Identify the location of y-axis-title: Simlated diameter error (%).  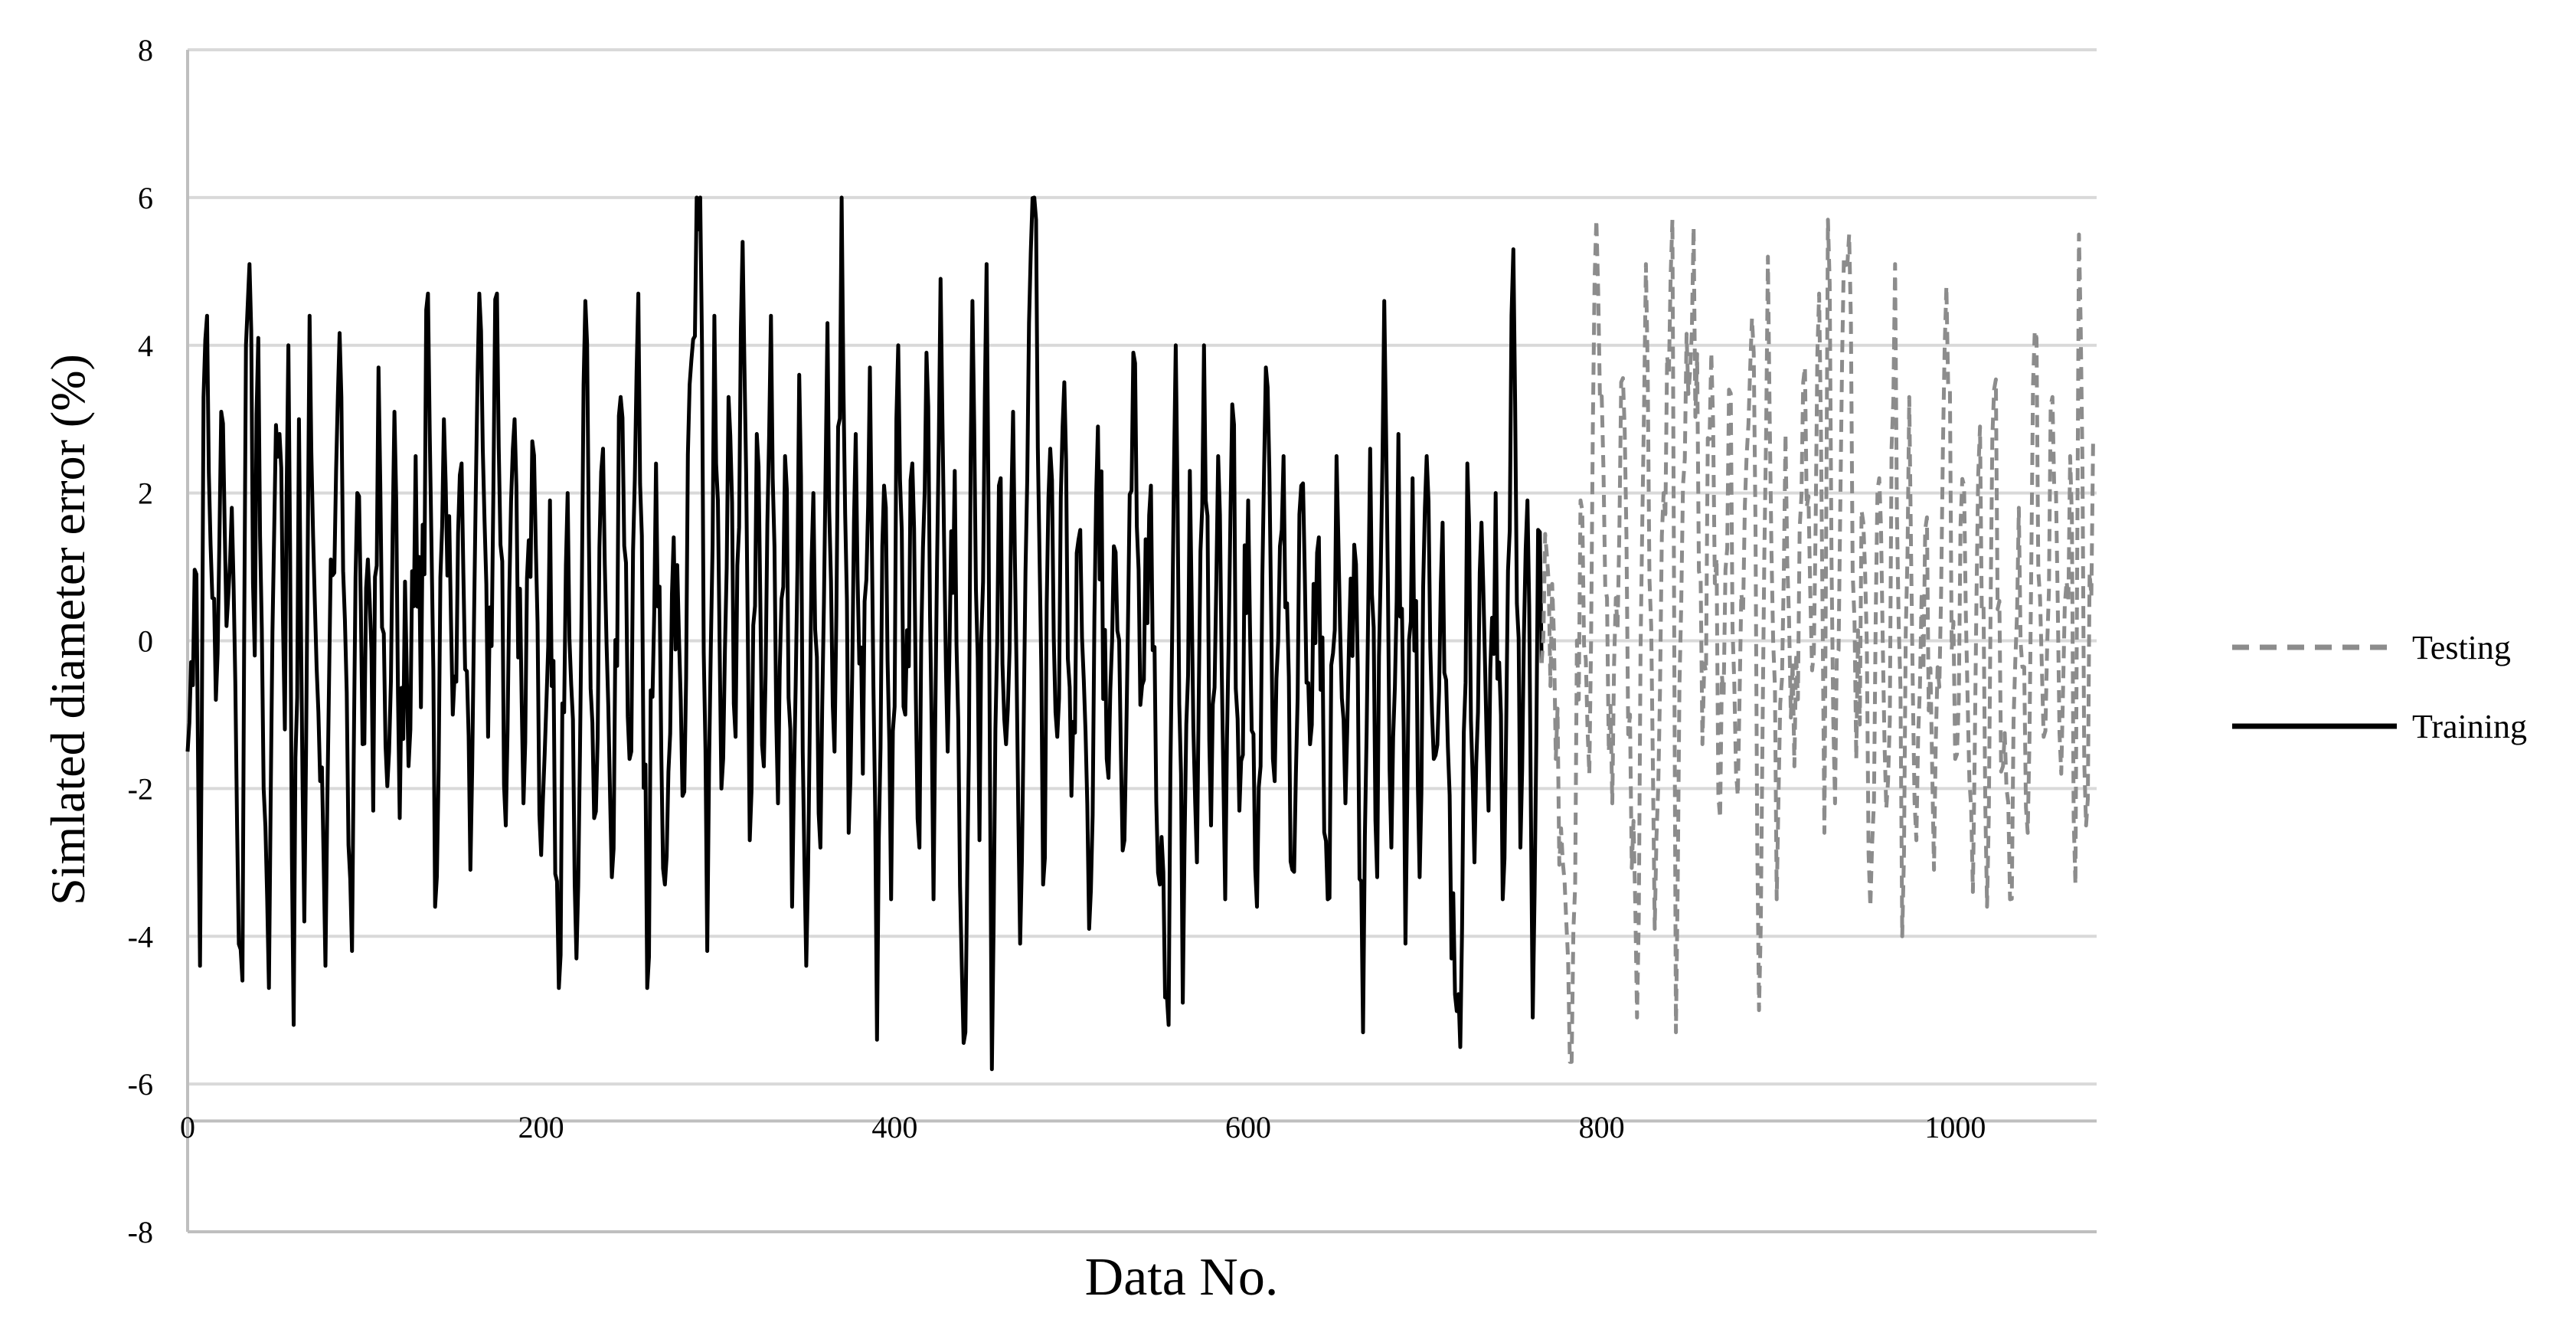
(68, 629).